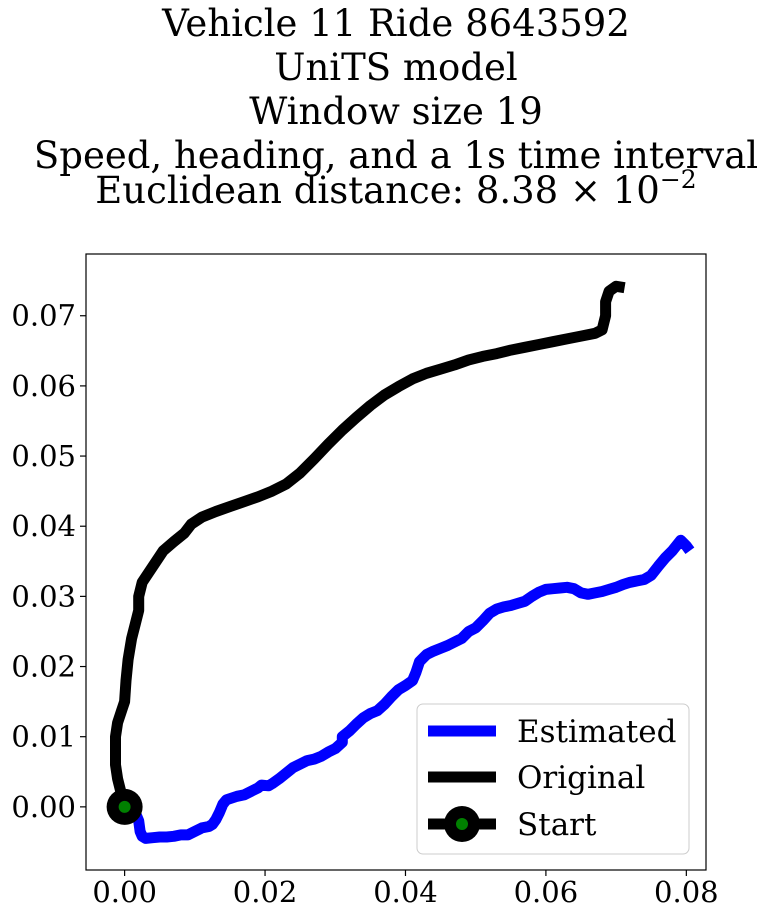 This screenshot has width=768, height=916. What do you see at coordinates (43, 316) in the screenshot?
I see `y-tick-label: 0.07` at bounding box center [43, 316].